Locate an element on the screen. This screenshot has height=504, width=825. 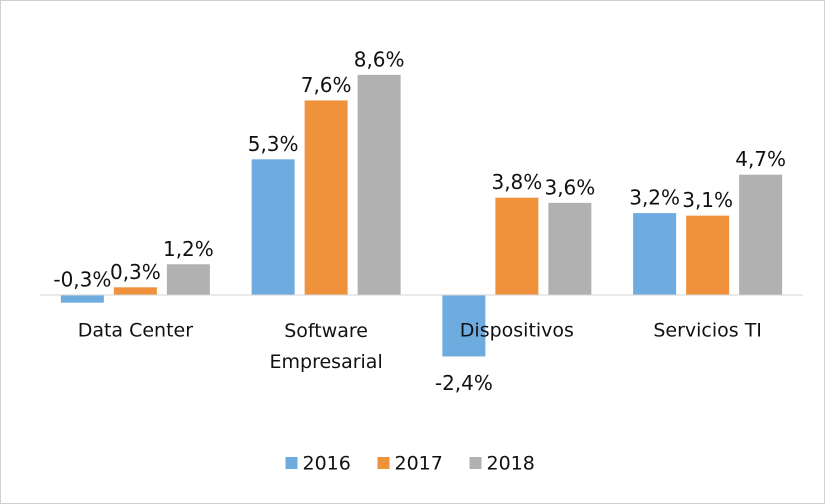
value-label: 4,7% is located at coordinates (760, 159).